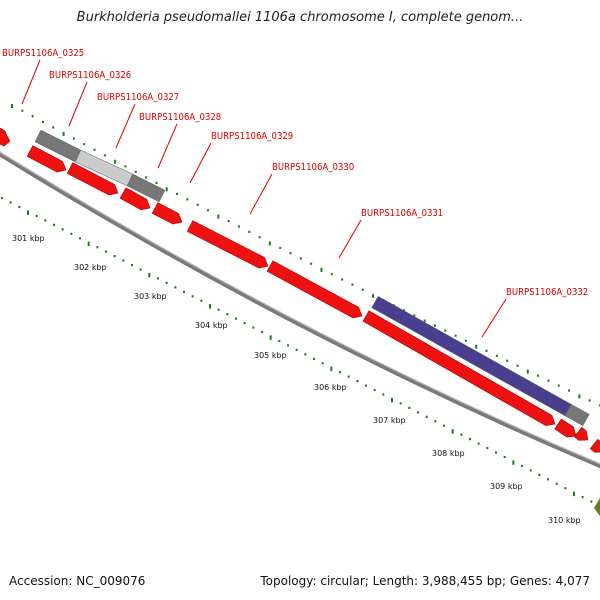 The width and height of the screenshot is (600, 600). I want to click on feature-marker-olive, so click(597, 507).